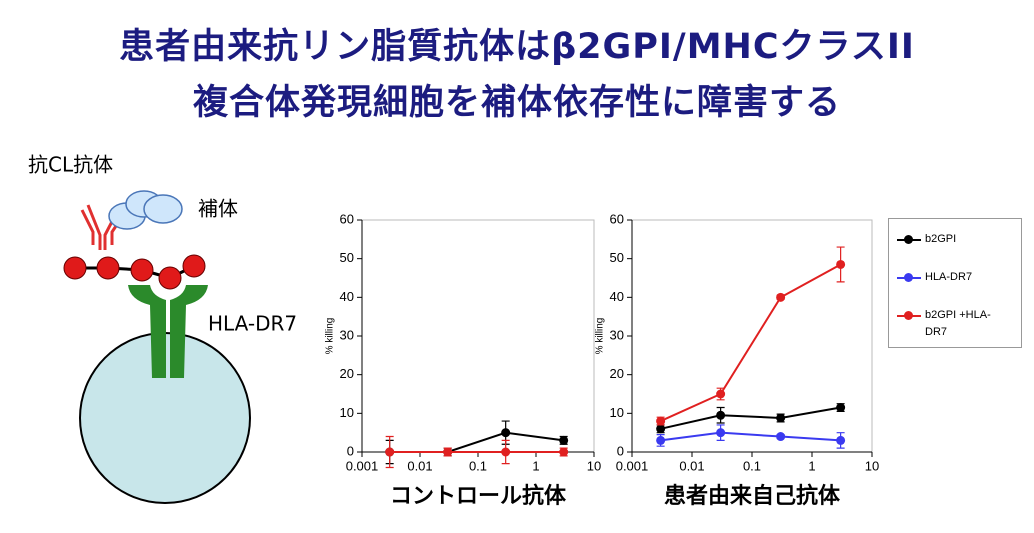  Describe the element at coordinates (252, 324) in the screenshot. I see `receptor-label: HLA-DR7` at that location.